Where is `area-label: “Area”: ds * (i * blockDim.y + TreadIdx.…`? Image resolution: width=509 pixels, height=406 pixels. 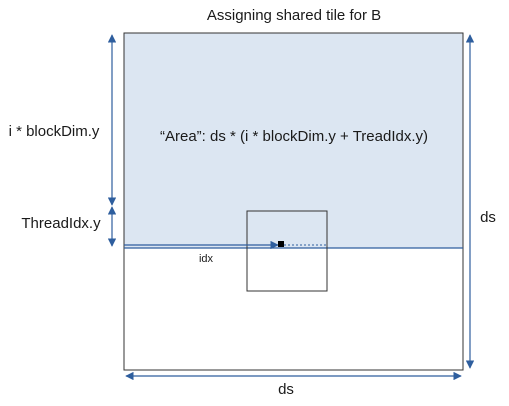
area-label: “Area”: ds * (i * blockDim.y + TreadIdx.… is located at coordinates (294, 136).